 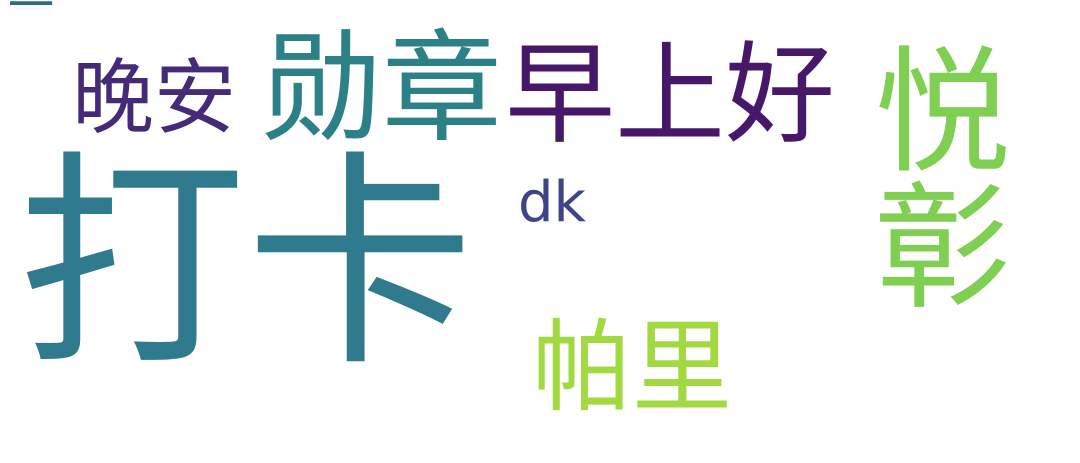 What do you see at coordinates (382, 89) in the screenshot?
I see `word-xunzhang: 勋章` at bounding box center [382, 89].